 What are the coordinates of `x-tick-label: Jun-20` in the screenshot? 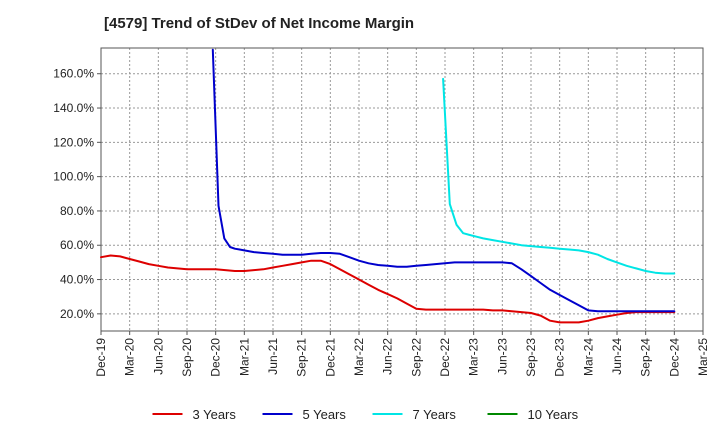 It's located at (158, 356).